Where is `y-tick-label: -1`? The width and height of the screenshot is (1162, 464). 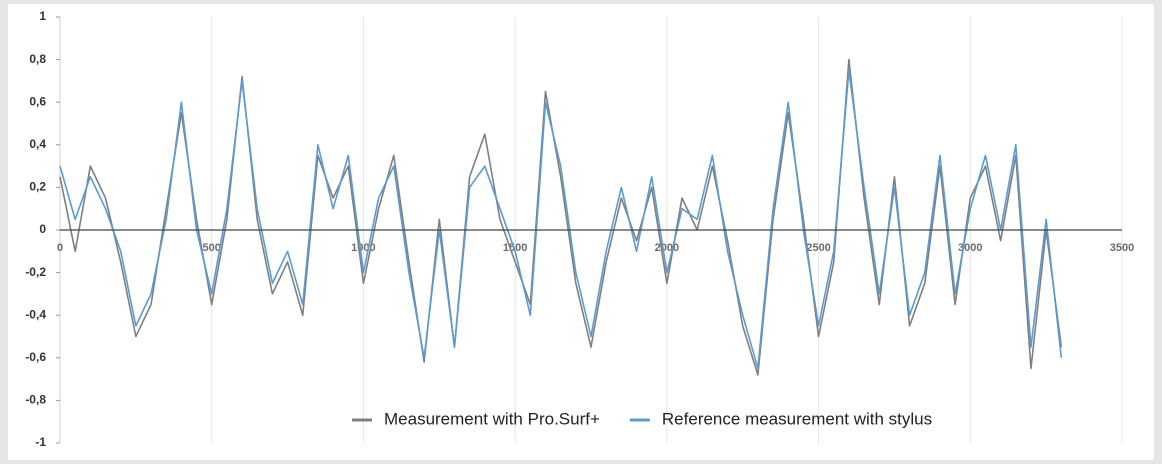 y-tick-label: -1 is located at coordinates (40, 442).